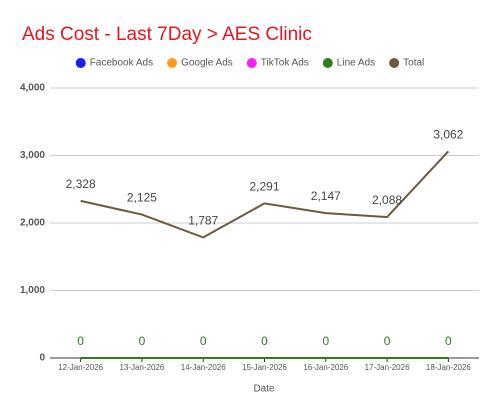 This screenshot has width=500, height=415. Describe the element at coordinates (32, 223) in the screenshot. I see `y-tick-label: 2,000` at that location.